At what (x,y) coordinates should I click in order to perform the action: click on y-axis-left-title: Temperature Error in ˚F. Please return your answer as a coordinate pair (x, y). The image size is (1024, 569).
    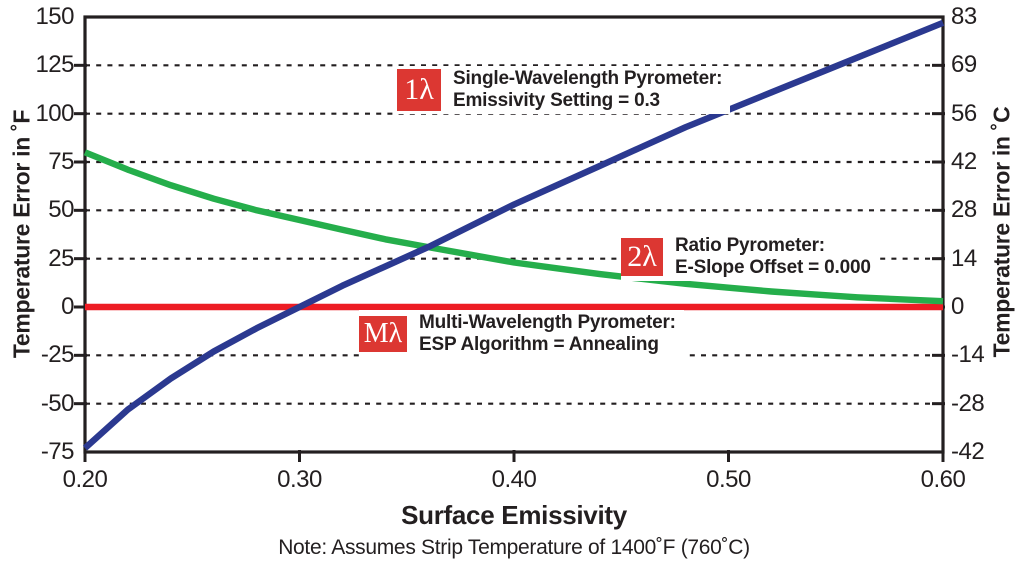
    Looking at the image, I should click on (21, 234).